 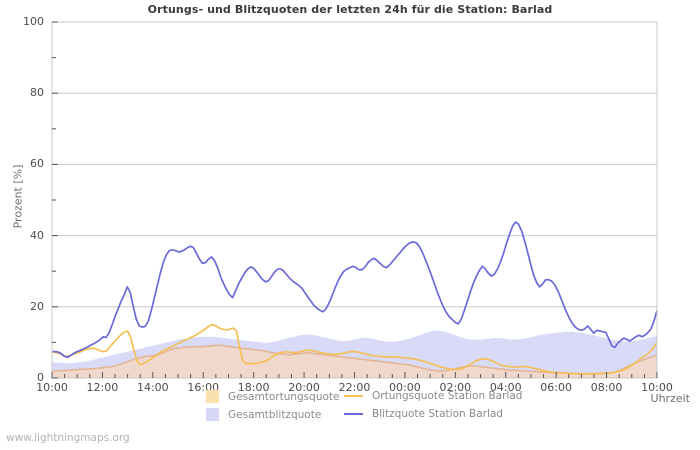 What do you see at coordinates (37, 235) in the screenshot?
I see `y-tick-label: 40` at bounding box center [37, 235].